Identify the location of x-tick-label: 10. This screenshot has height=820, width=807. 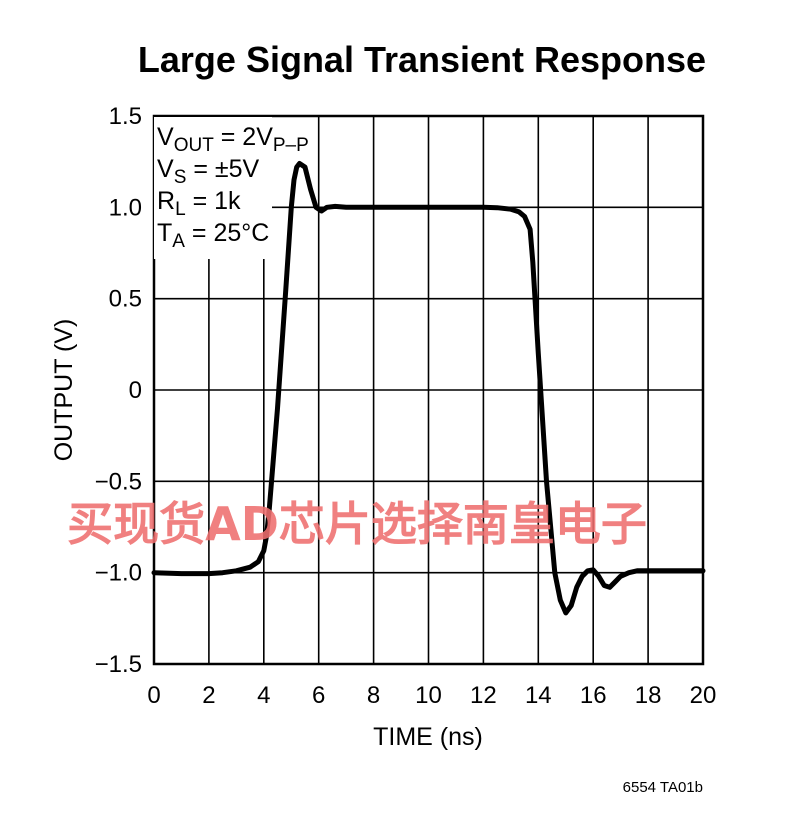
(428, 695).